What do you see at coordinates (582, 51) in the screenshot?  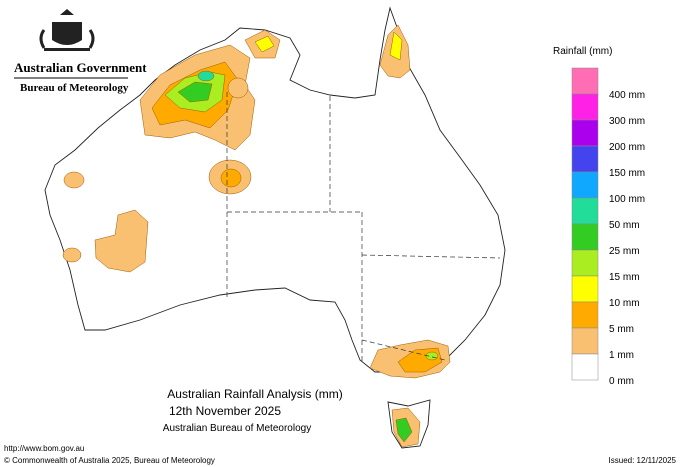 I see `legend-title: Rainfall (mm)` at bounding box center [582, 51].